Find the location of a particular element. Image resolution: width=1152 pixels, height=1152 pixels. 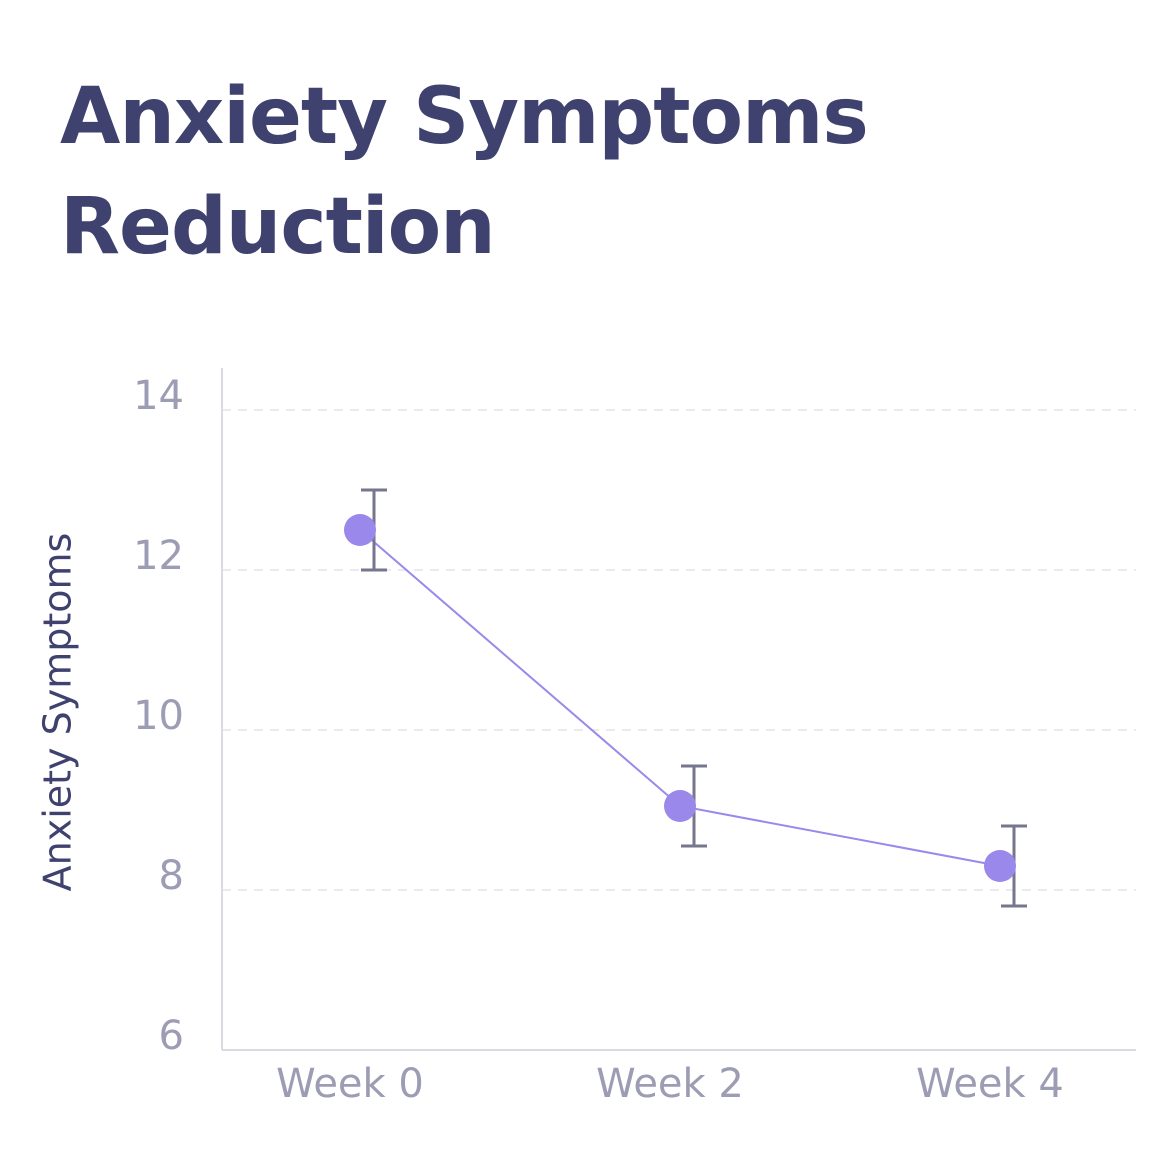

y-tick-label-12: 12 is located at coordinates (158, 556).